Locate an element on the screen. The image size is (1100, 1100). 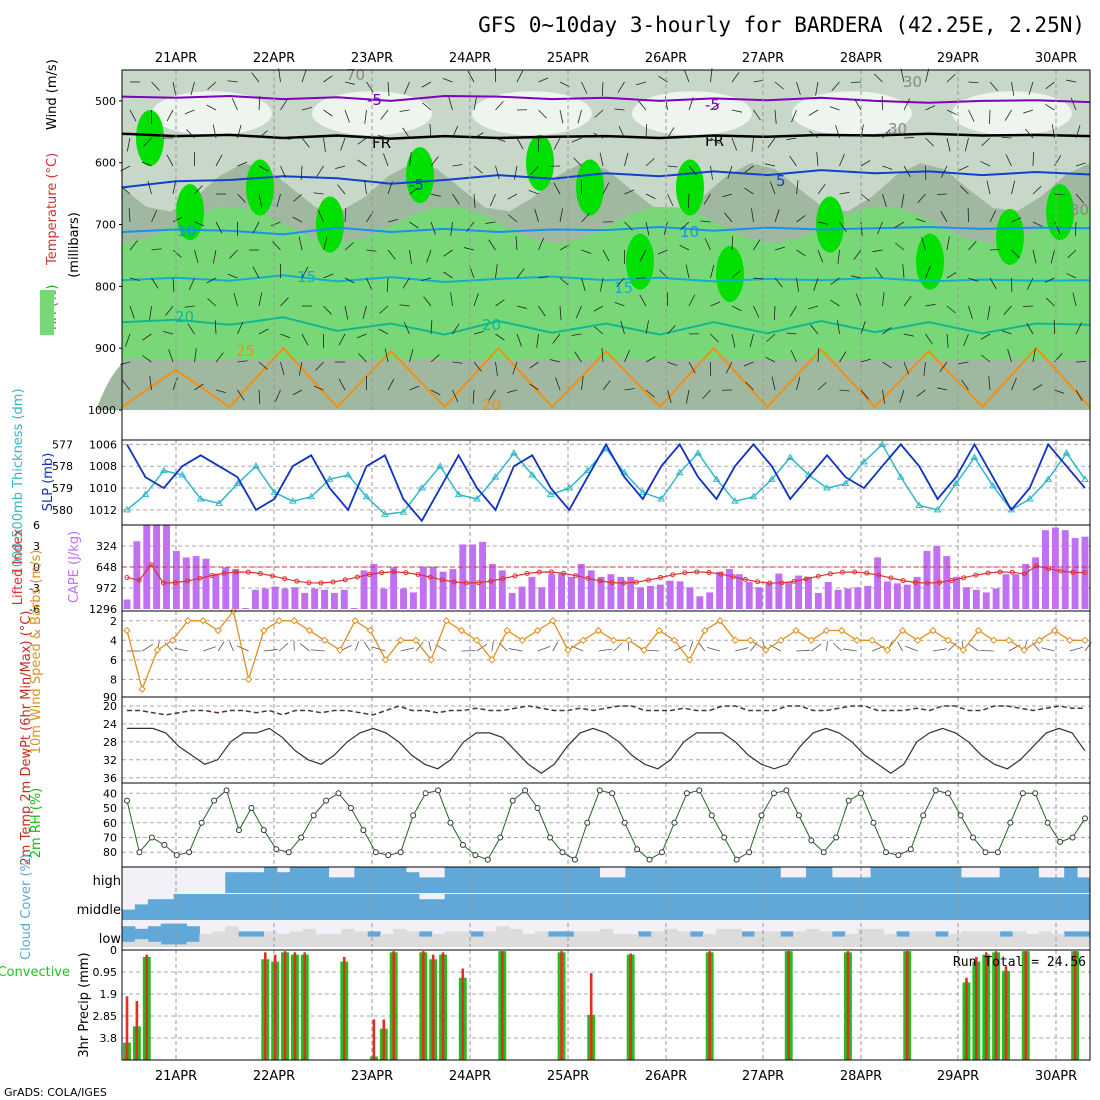
wind-axis-label: 10m Wind Speed & Barbs (m/s) is located at coordinates (36, 652).